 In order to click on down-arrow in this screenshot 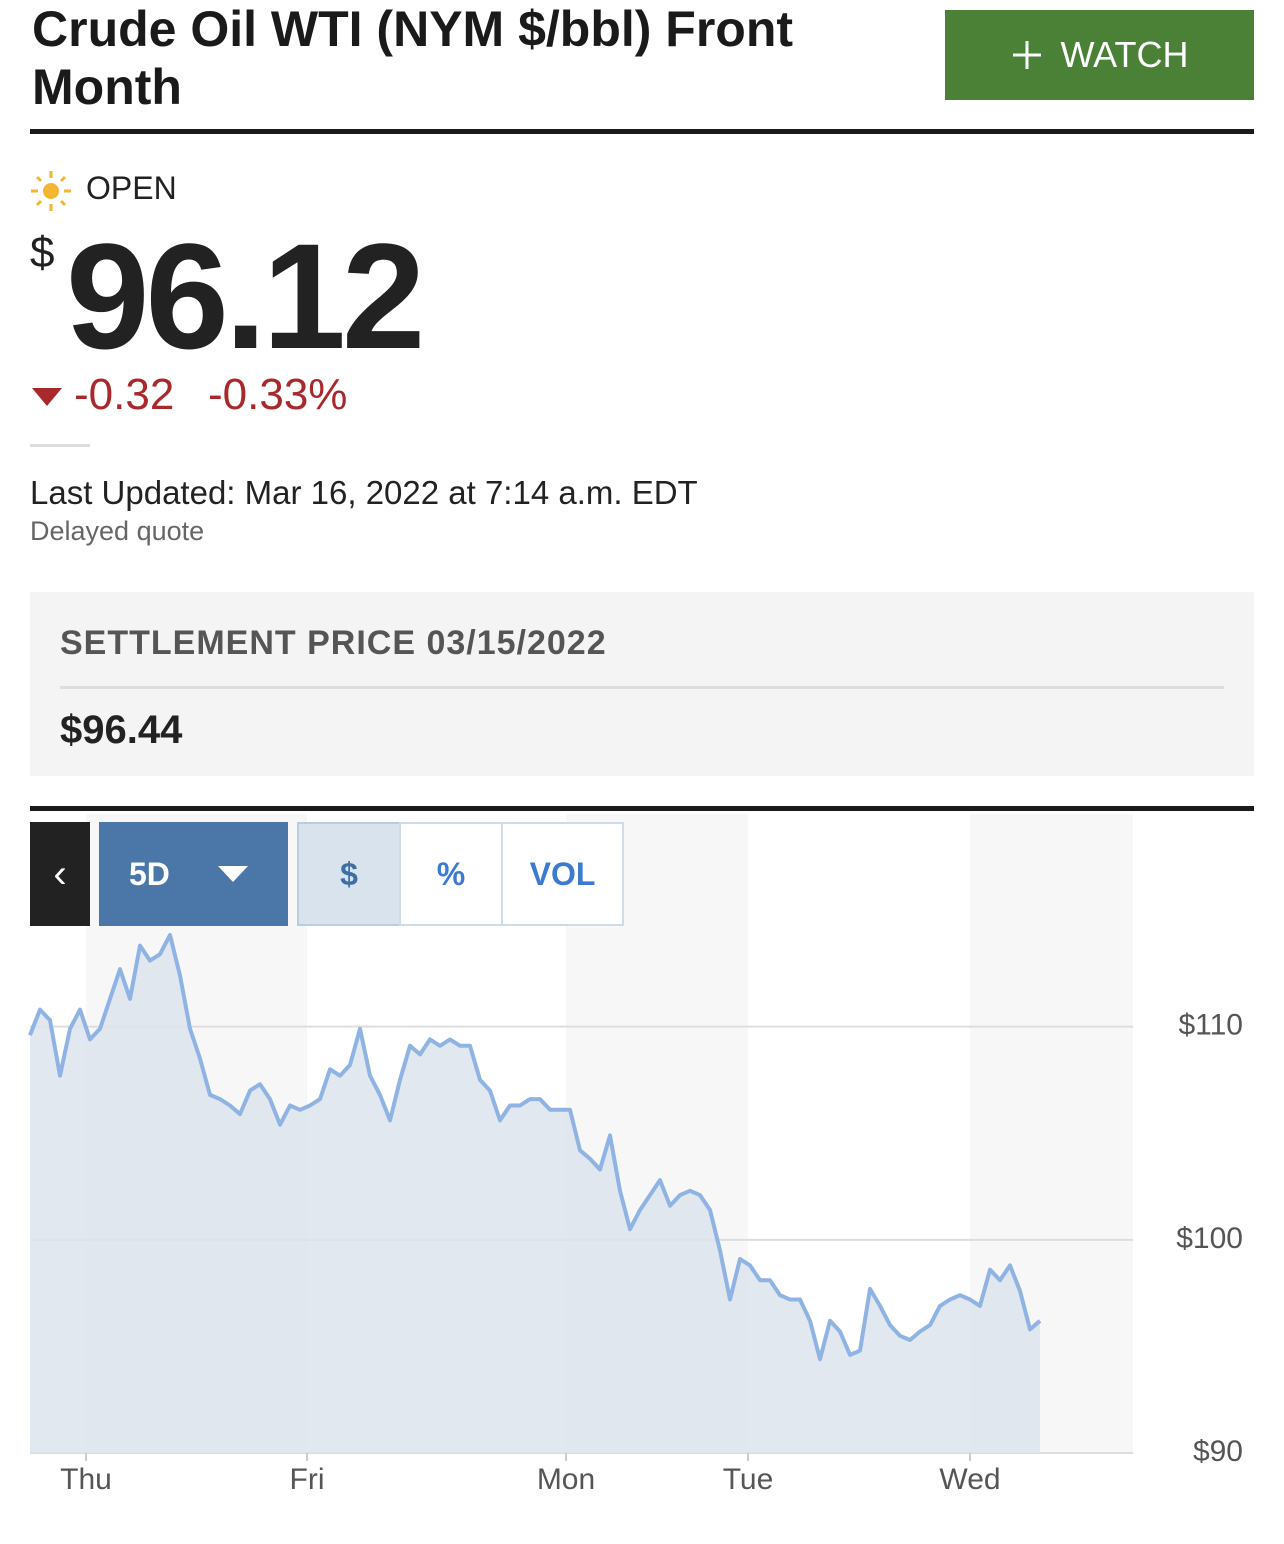, I will do `click(47, 397)`.